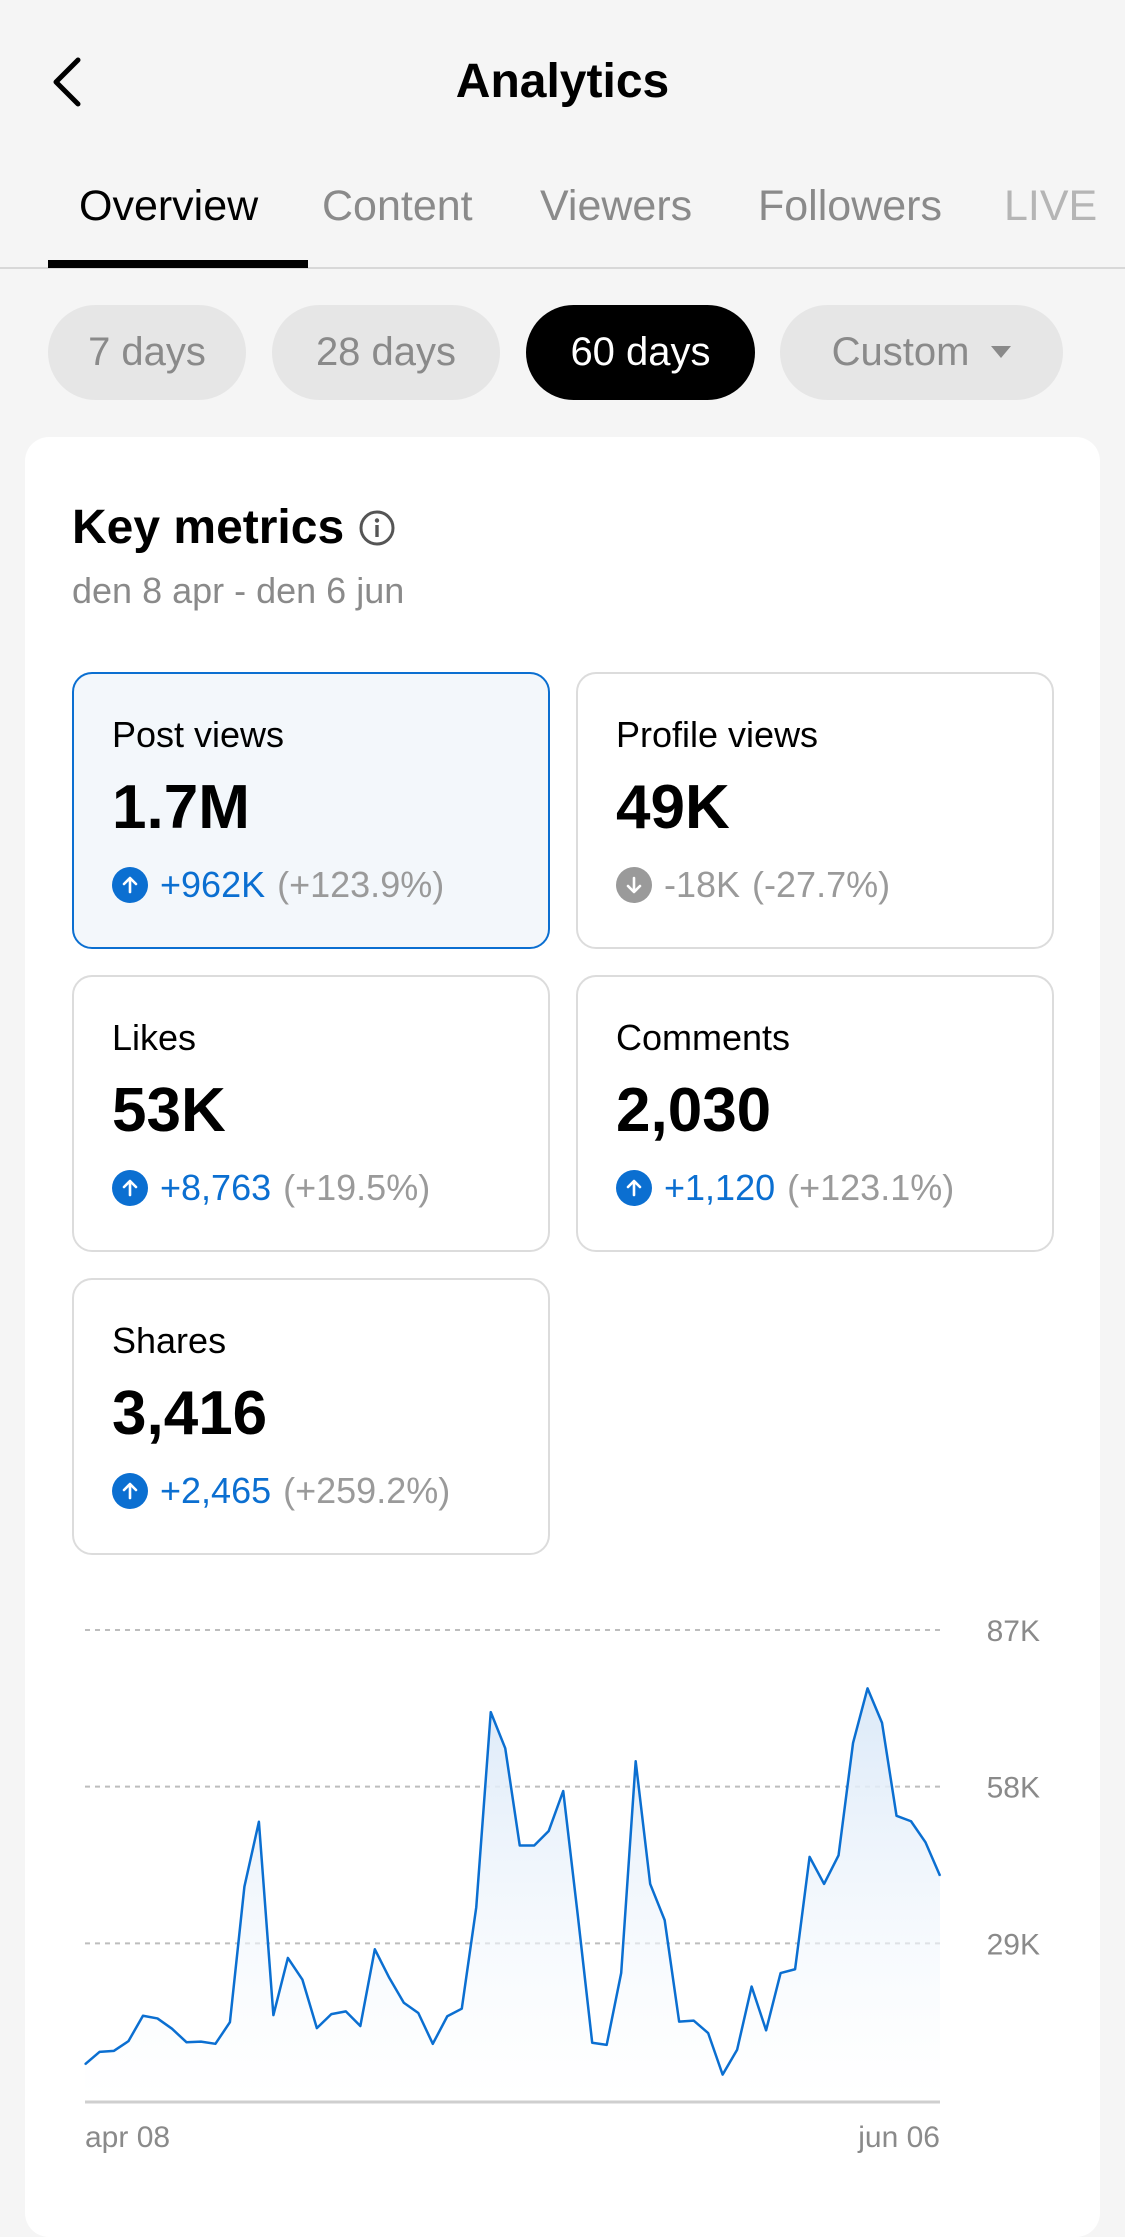 The image size is (1125, 2237). Describe the element at coordinates (386, 352) in the screenshot. I see `range-28-days: 28 days` at that location.